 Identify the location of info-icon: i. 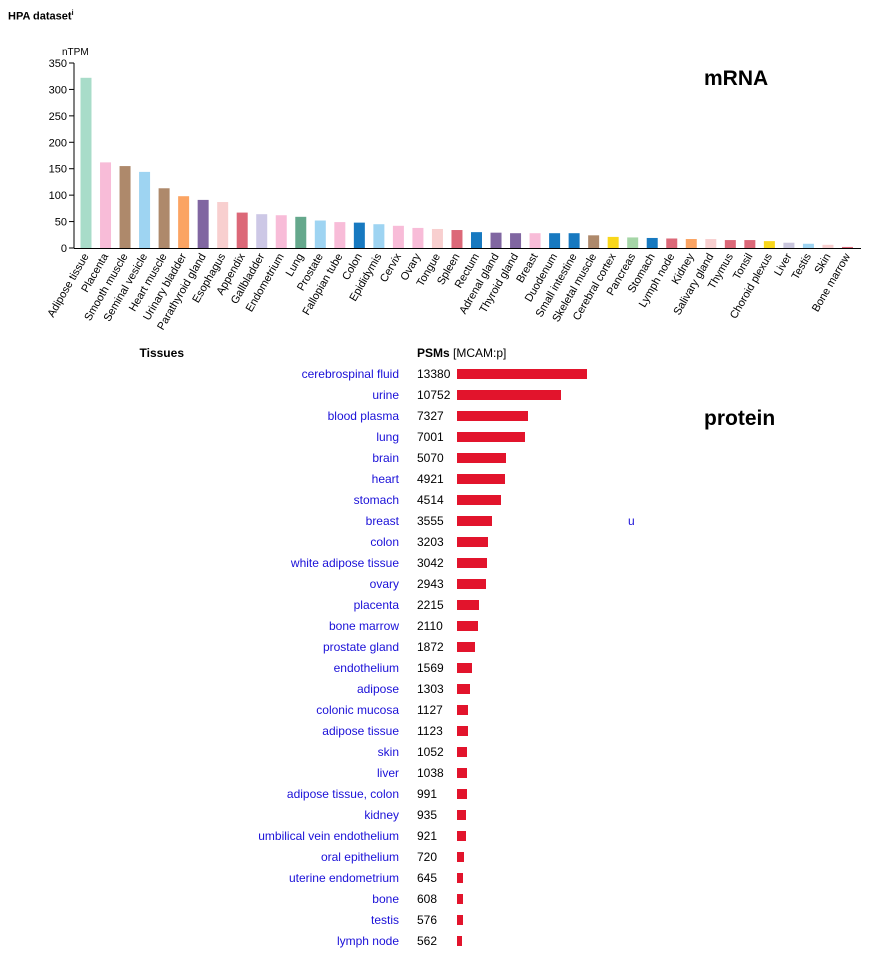
(72, 13).